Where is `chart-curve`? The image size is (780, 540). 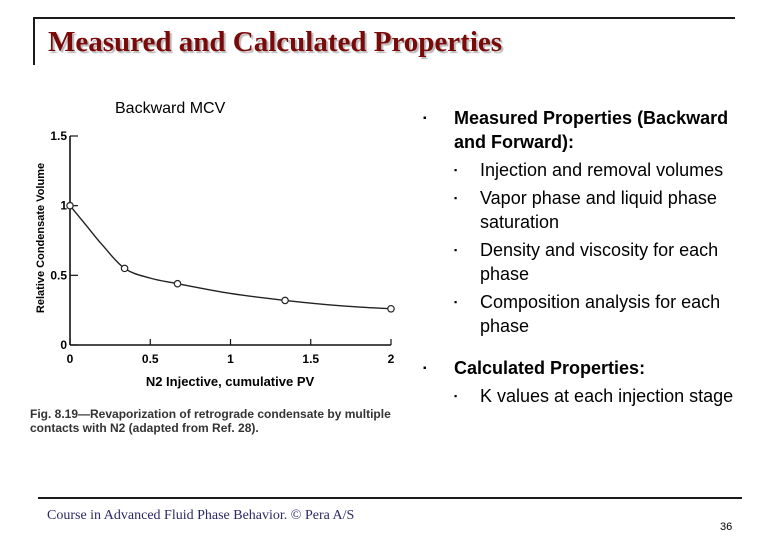 chart-curve is located at coordinates (230, 257).